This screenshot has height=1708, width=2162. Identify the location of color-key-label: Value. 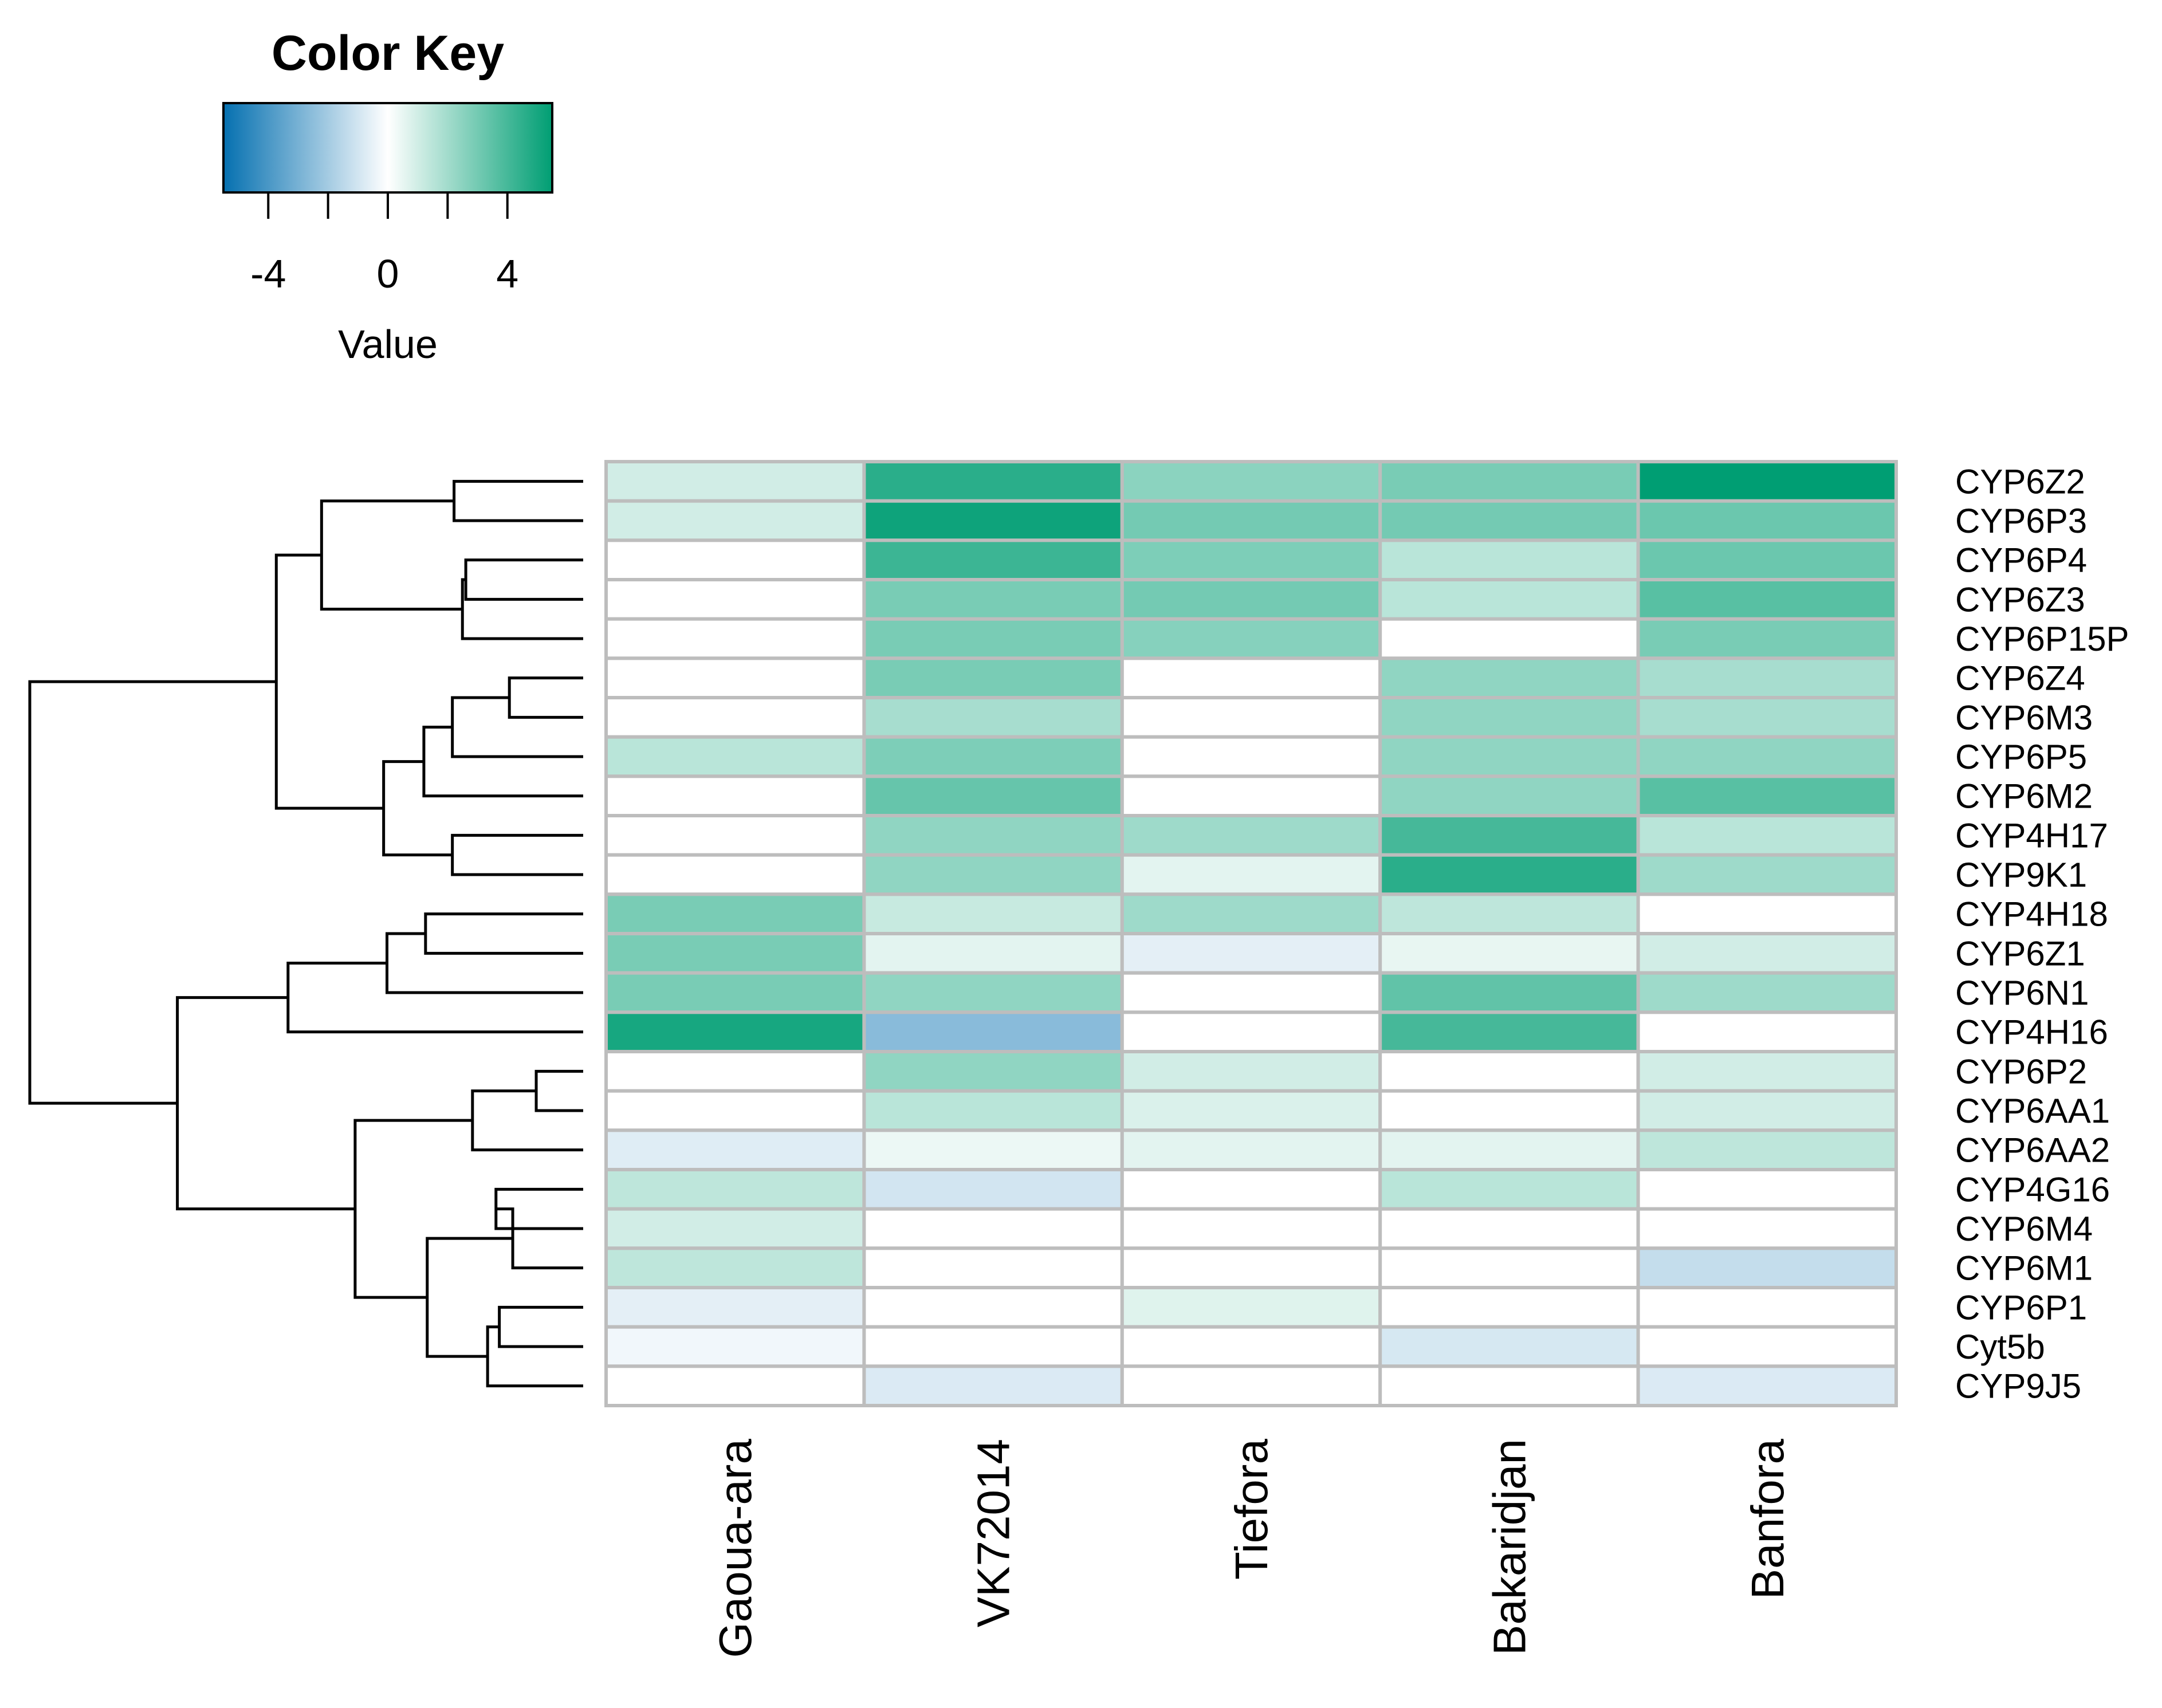
(388, 344).